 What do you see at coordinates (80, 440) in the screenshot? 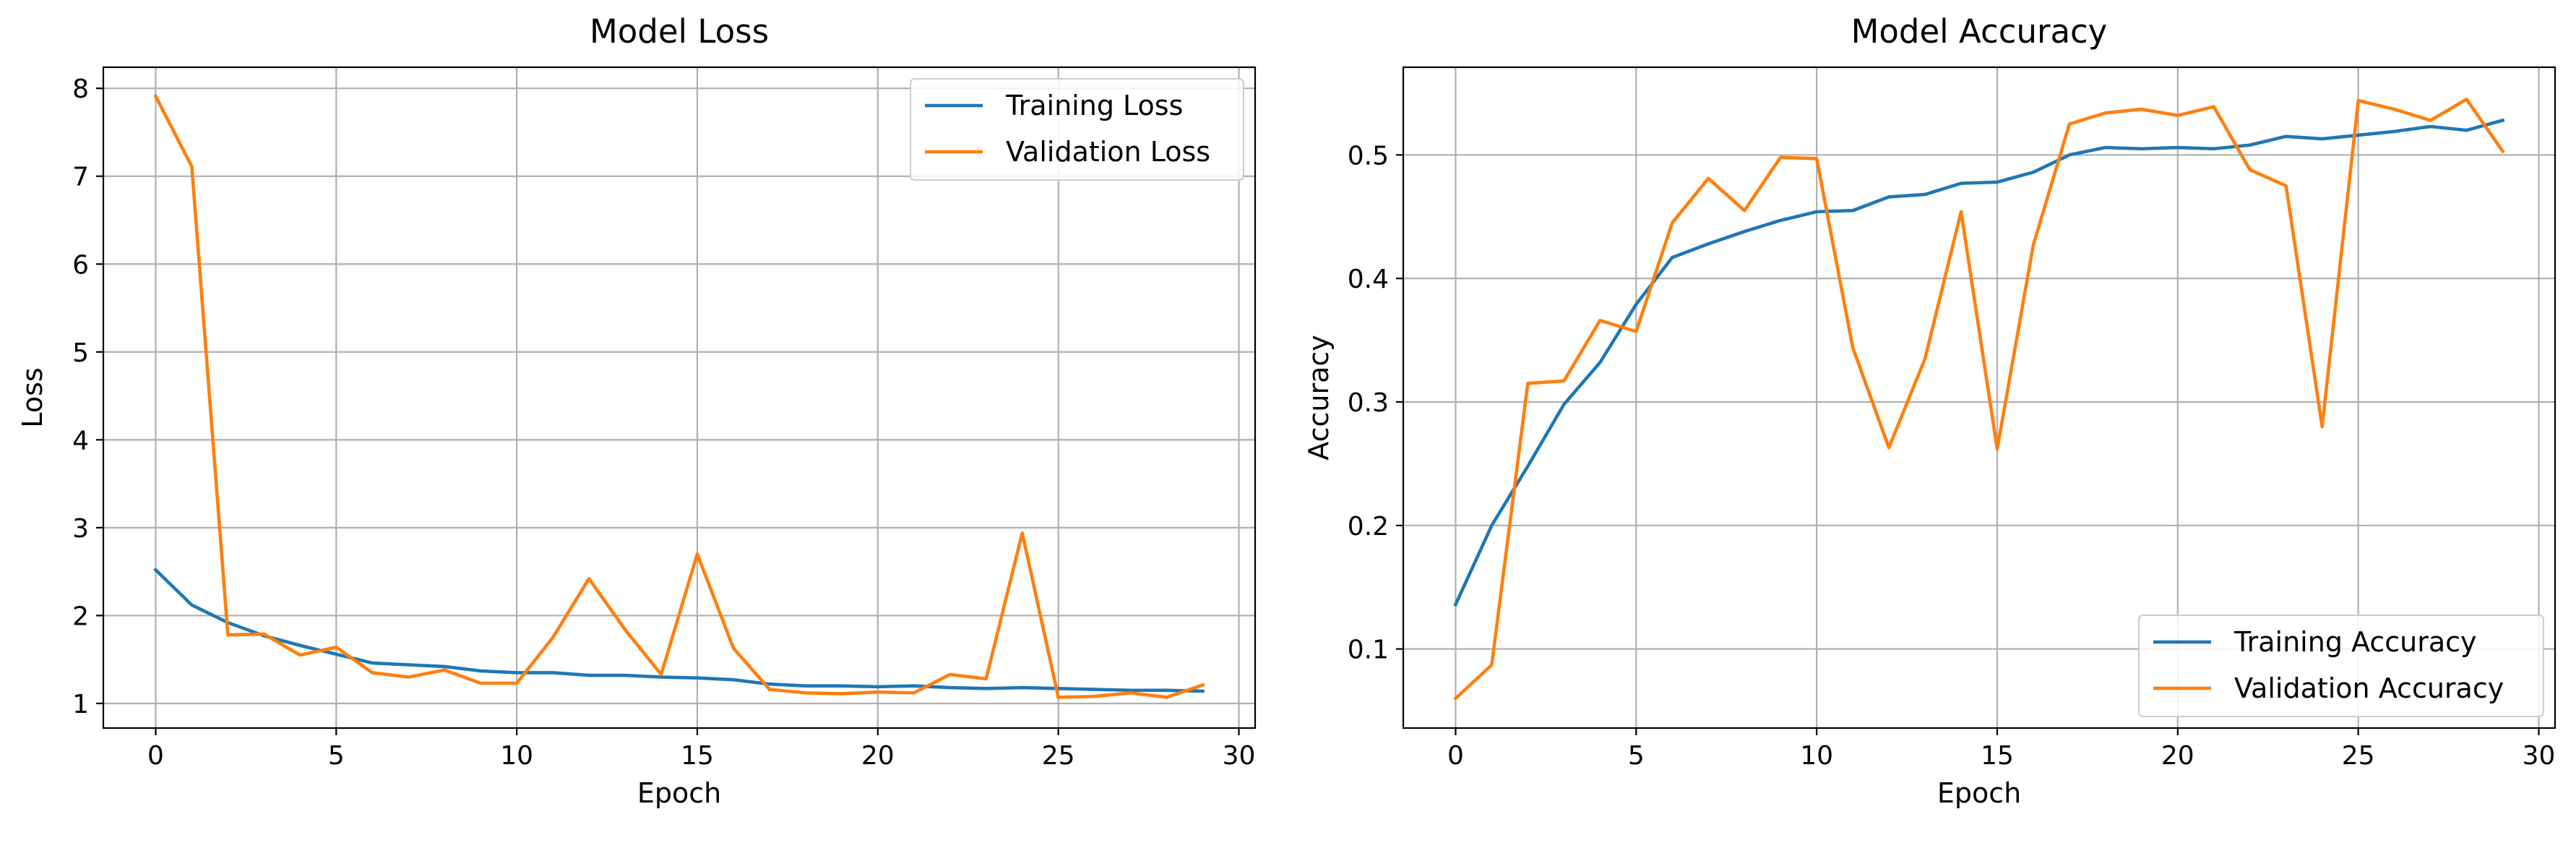
I see `y-tick-label: 4` at bounding box center [80, 440].